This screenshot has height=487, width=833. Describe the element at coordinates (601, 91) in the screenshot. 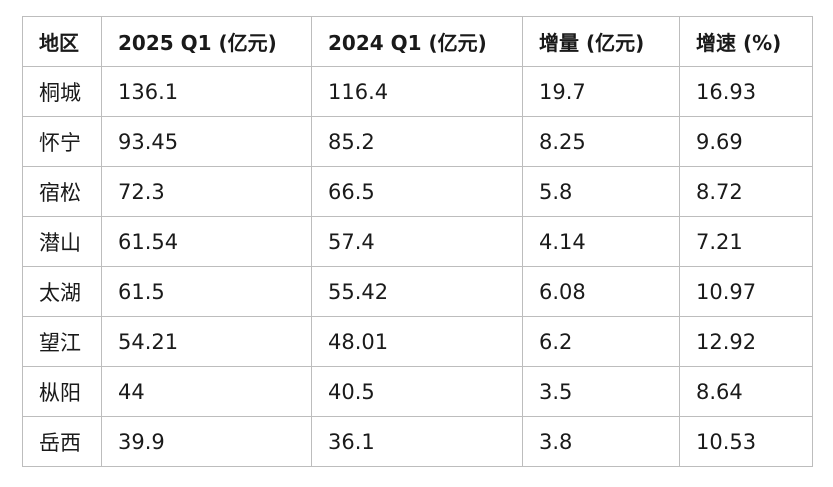

I see `cell-increase: 19.7` at that location.